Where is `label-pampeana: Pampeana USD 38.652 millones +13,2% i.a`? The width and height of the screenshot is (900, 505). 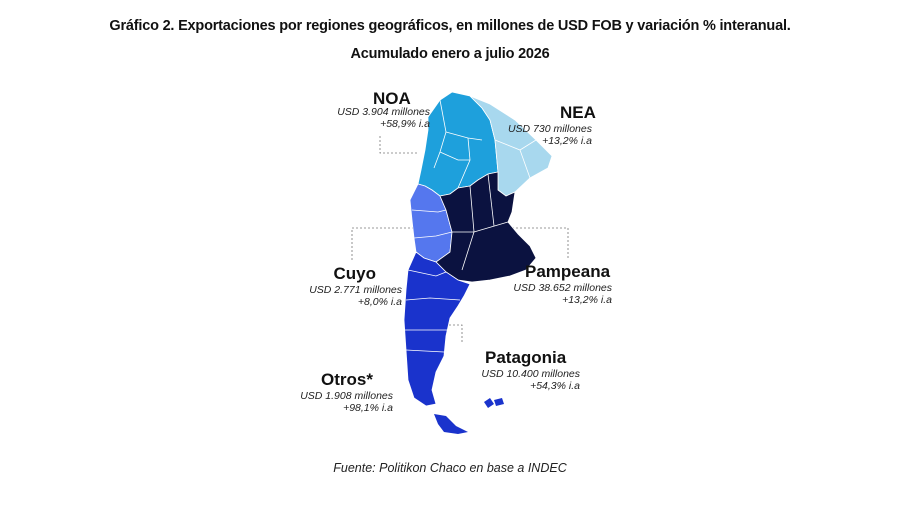 label-pampeana: Pampeana USD 38.652 millones +13,2% i.a is located at coordinates (556, 284).